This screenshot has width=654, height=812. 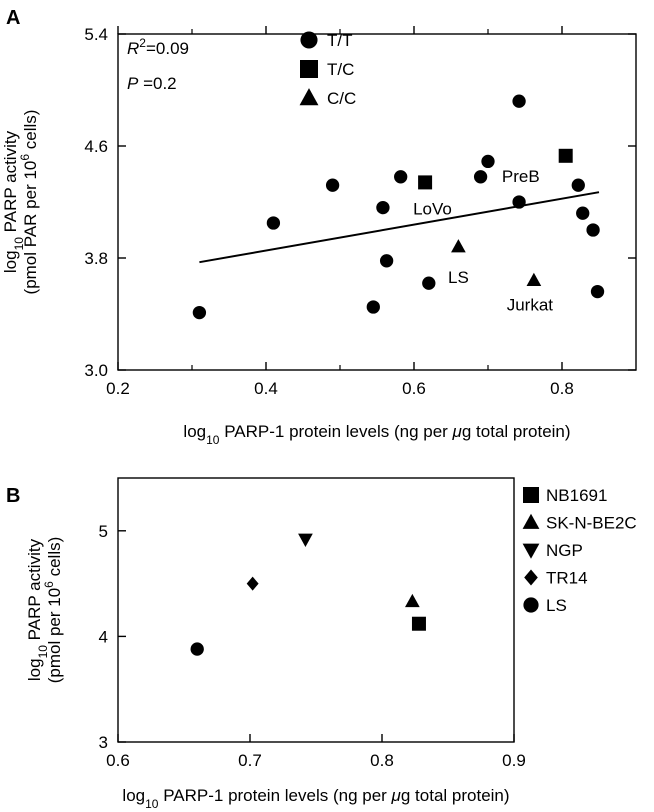 I want to click on point-tr14, so click(x=252, y=583).